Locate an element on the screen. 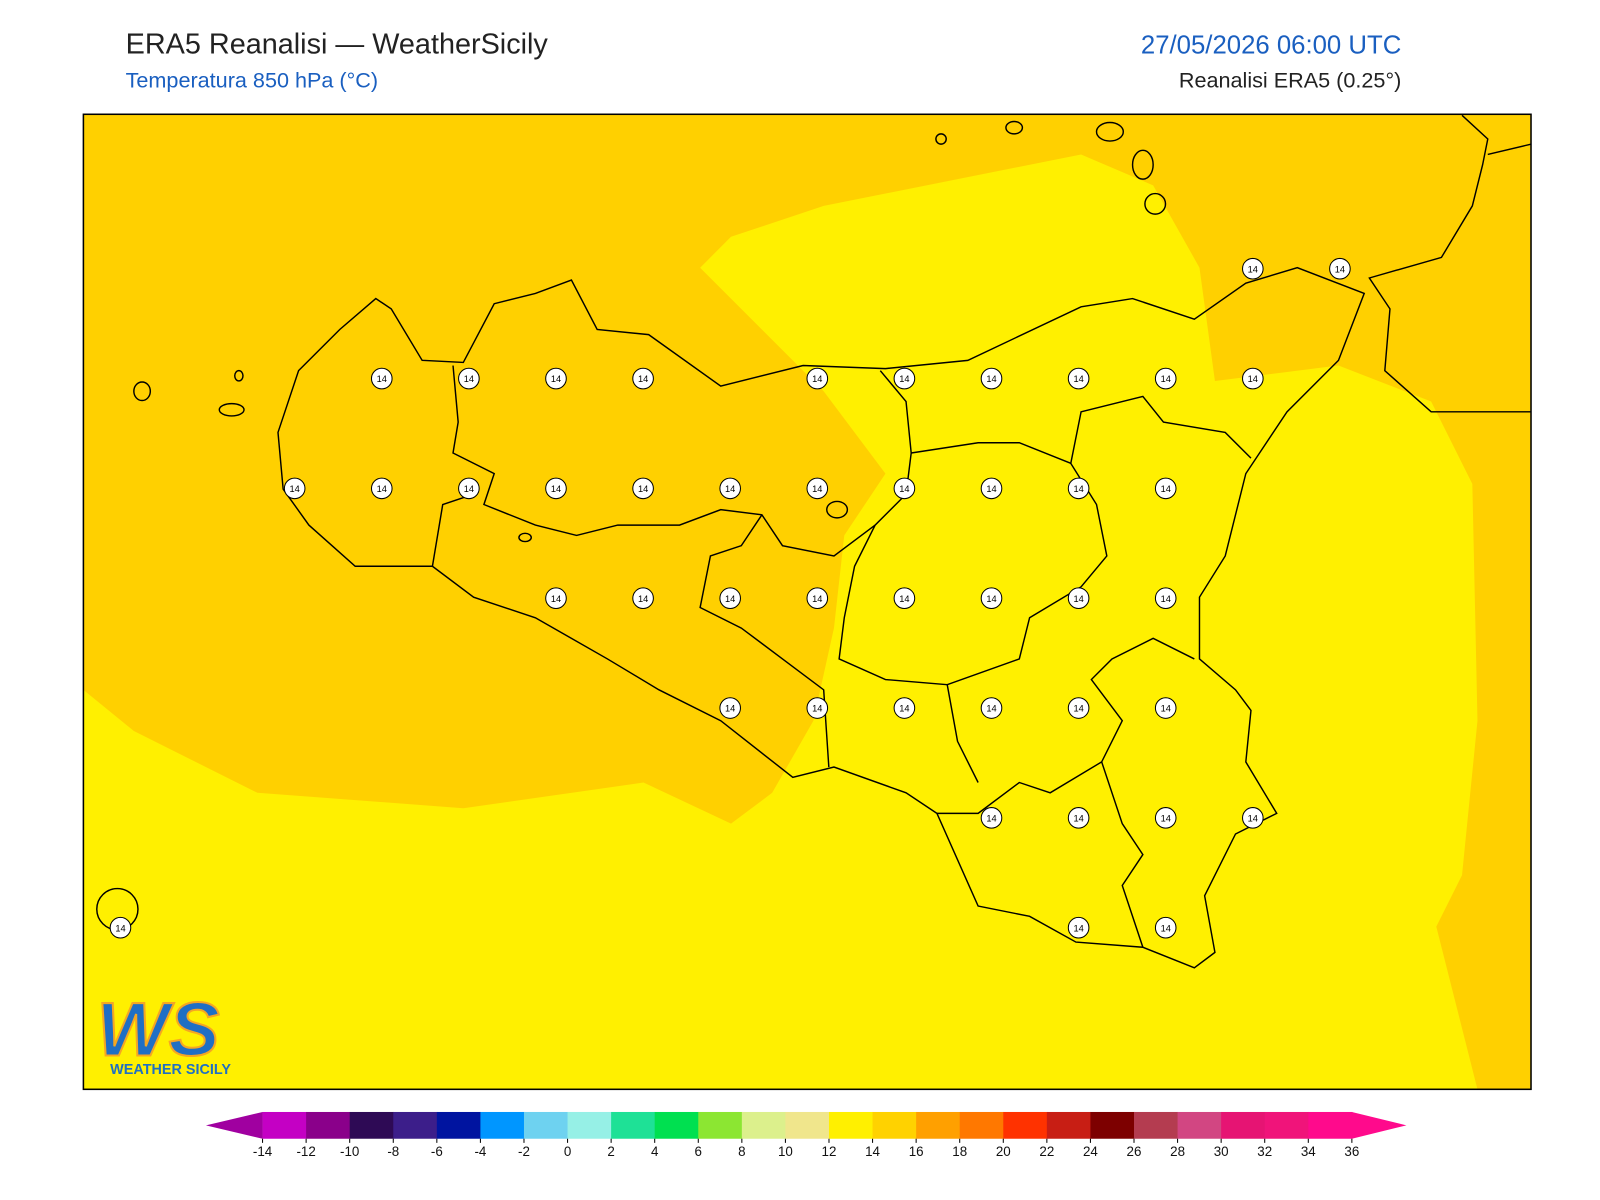  colorbar-tick-label: -10 is located at coordinates (349, 1151).